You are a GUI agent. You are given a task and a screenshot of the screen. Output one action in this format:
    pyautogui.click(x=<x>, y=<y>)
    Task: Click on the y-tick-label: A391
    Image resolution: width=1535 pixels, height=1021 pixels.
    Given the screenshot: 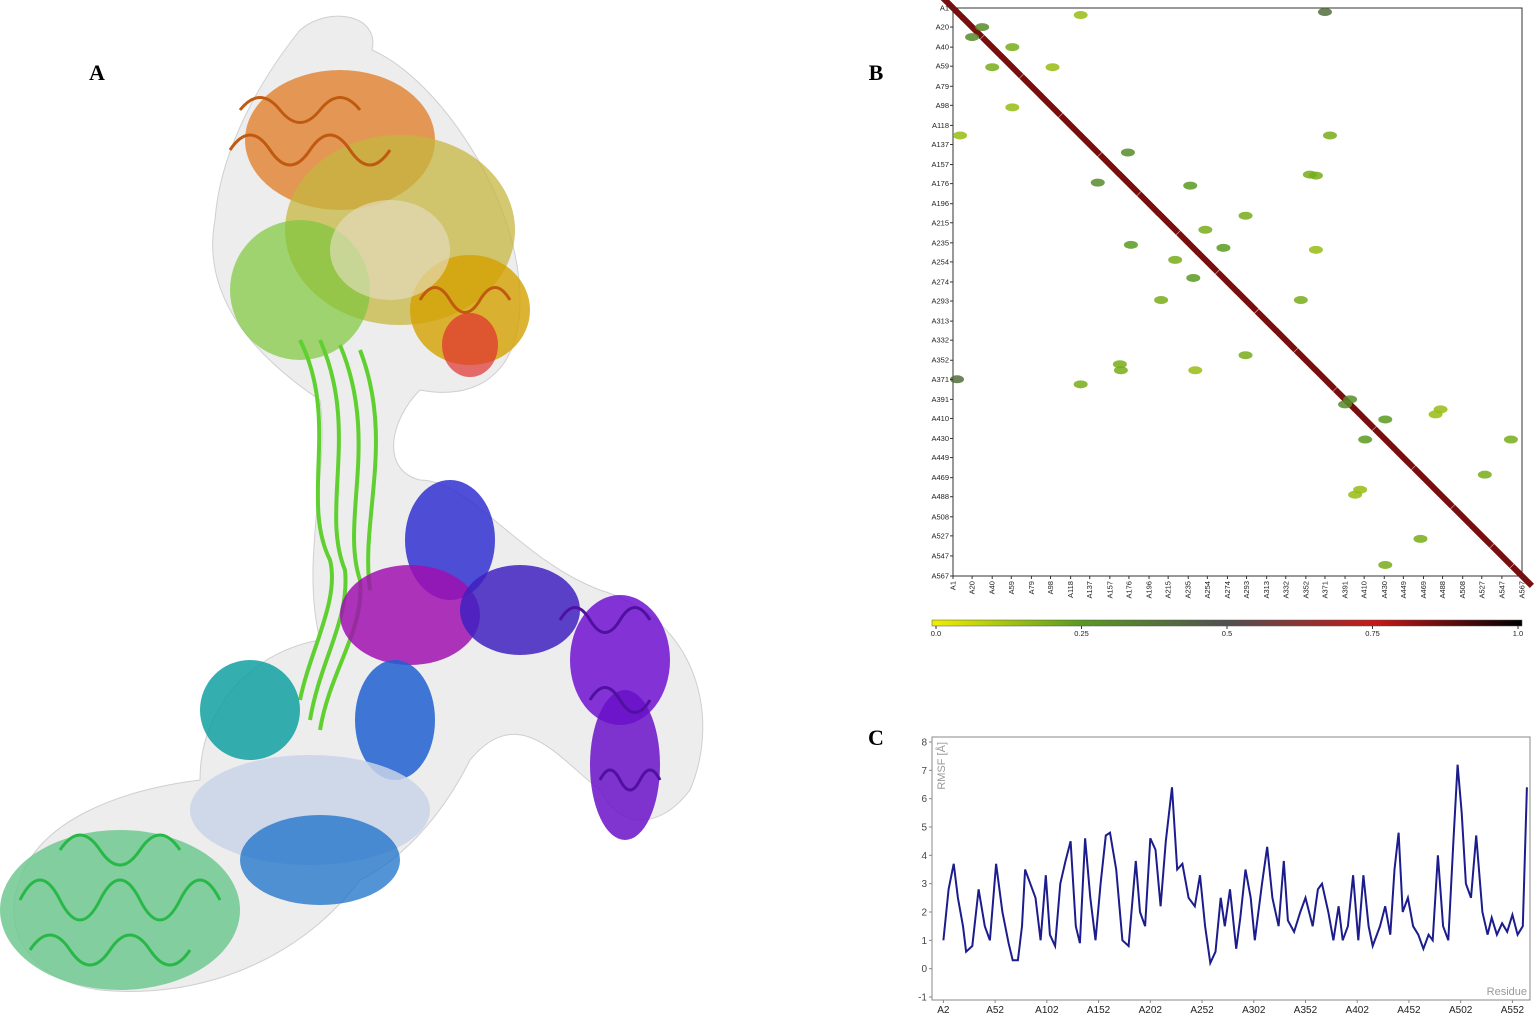 What is the action you would take?
    pyautogui.click(x=940, y=399)
    